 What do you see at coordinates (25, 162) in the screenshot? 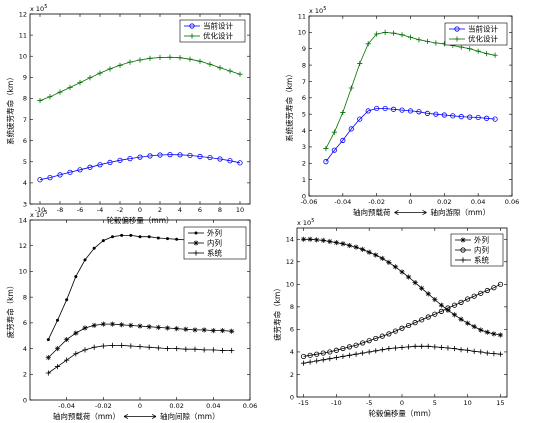
I see `y-tick-label: 5` at bounding box center [25, 162].